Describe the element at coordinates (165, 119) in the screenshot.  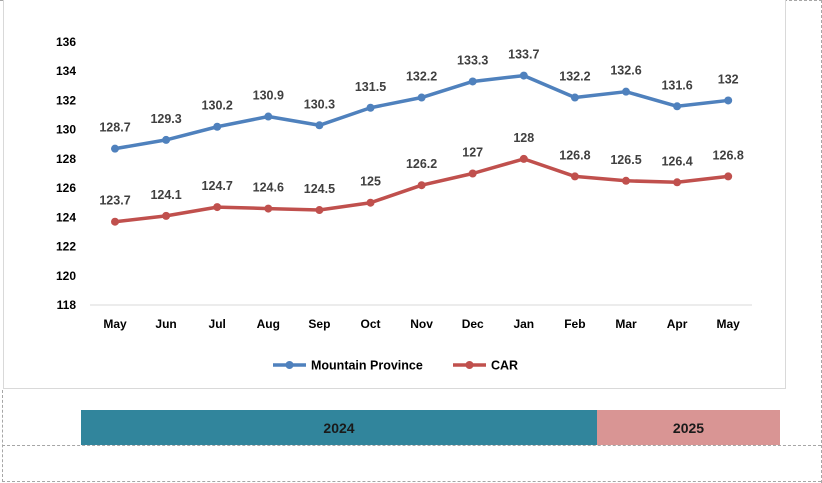
I see `data-label: 129.3` at that location.